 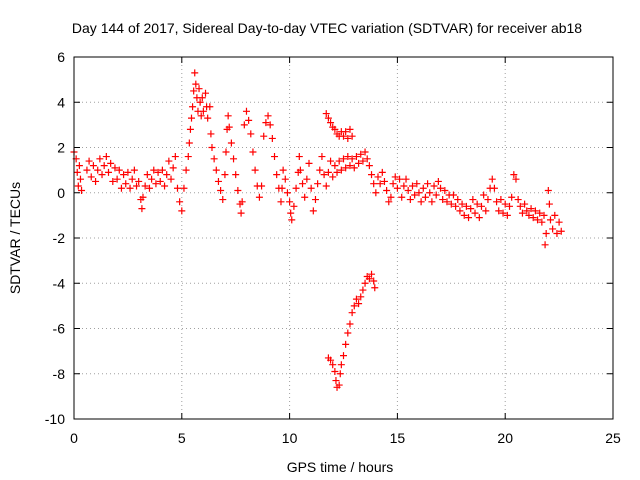 What do you see at coordinates (61, 102) in the screenshot?
I see `y-tick-label: 4` at bounding box center [61, 102].